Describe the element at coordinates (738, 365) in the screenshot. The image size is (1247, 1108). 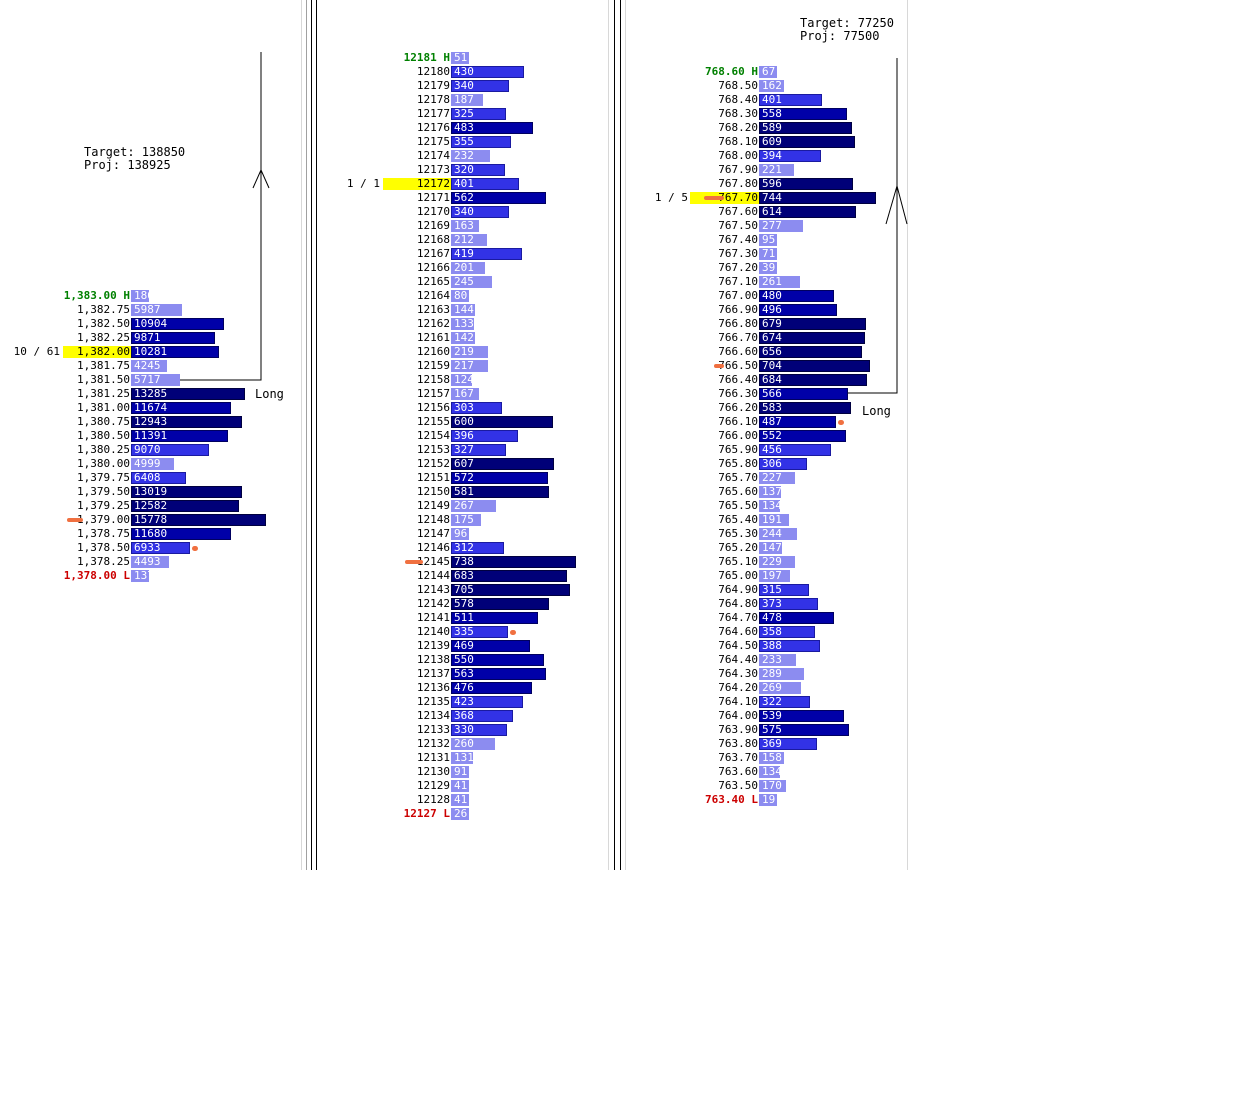
I see `price-label: 766.50` at that location.